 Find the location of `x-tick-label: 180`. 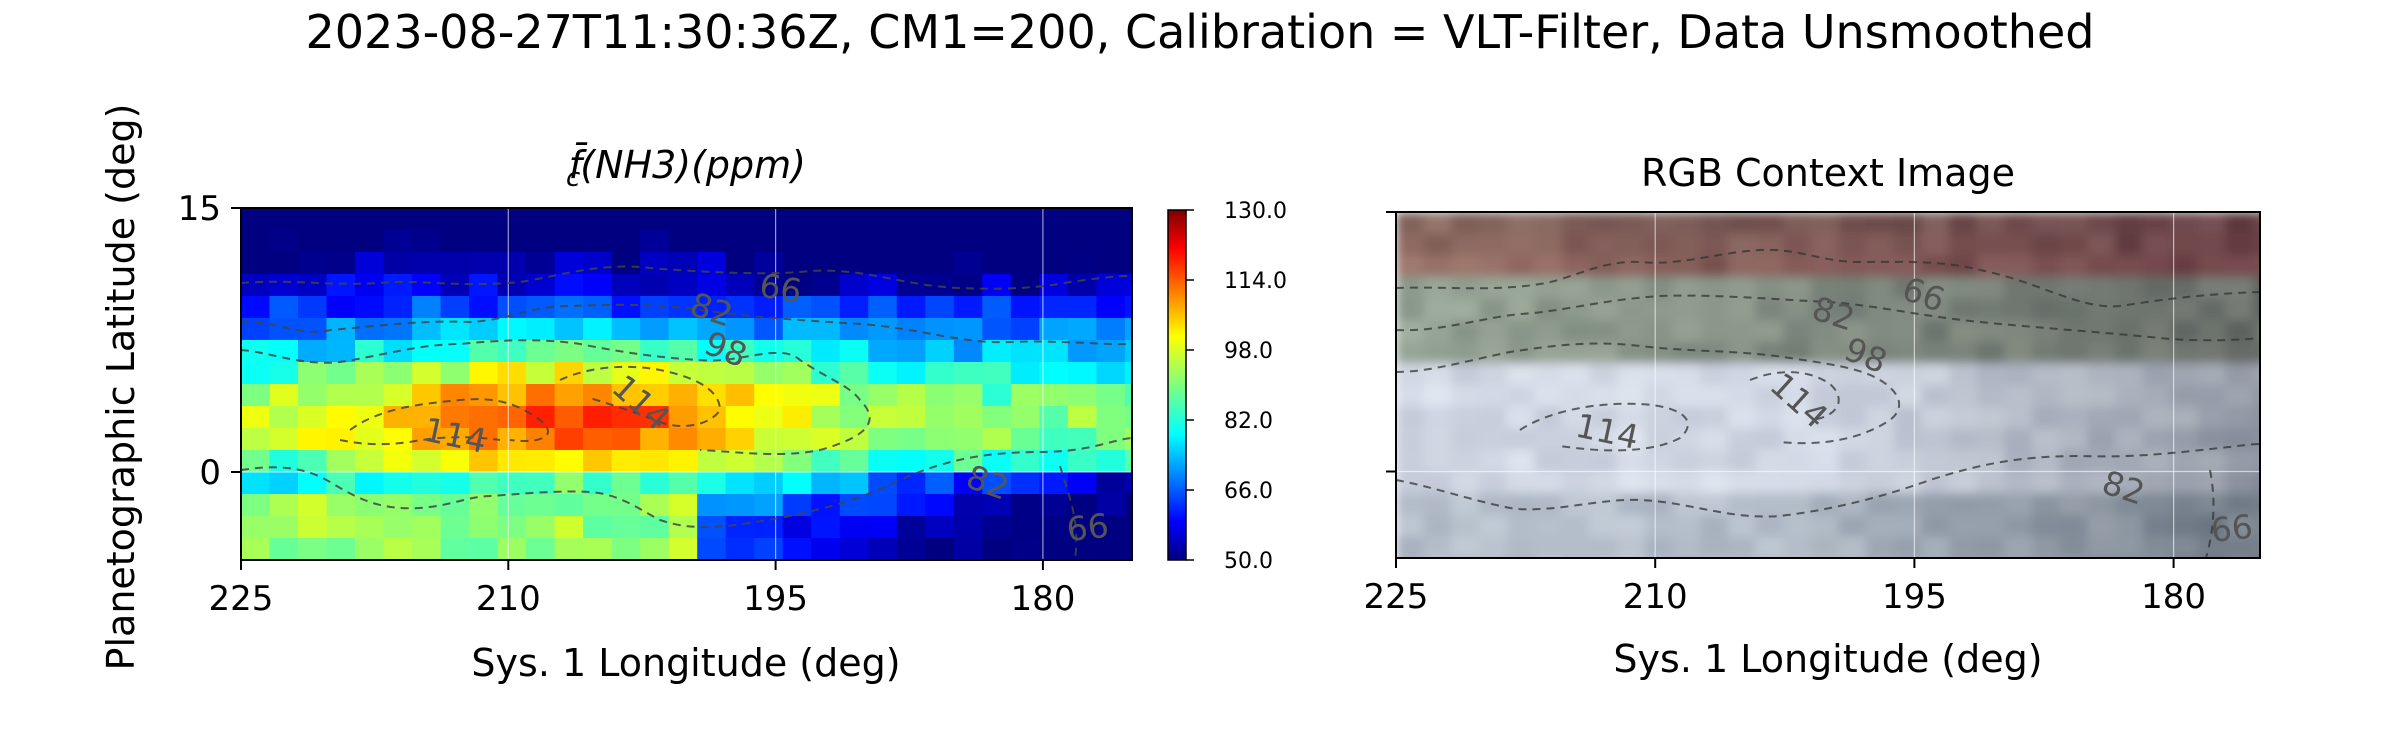

x-tick-label: 180 is located at coordinates (2173, 597).